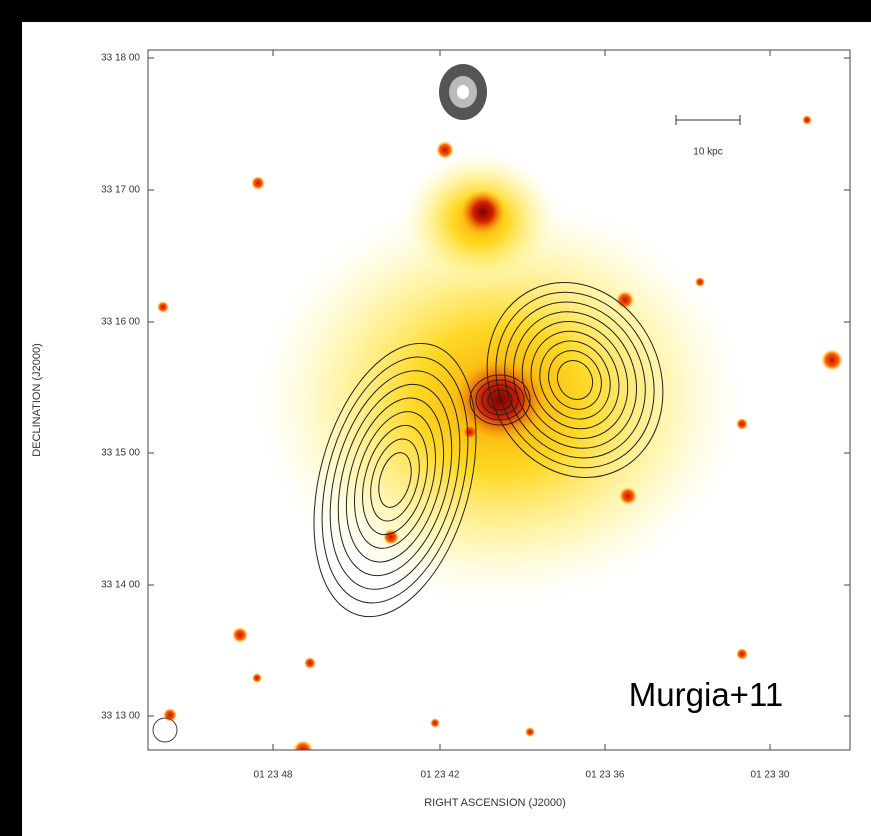  I want to click on y-tick-label: 33 14 00, so click(120, 585).